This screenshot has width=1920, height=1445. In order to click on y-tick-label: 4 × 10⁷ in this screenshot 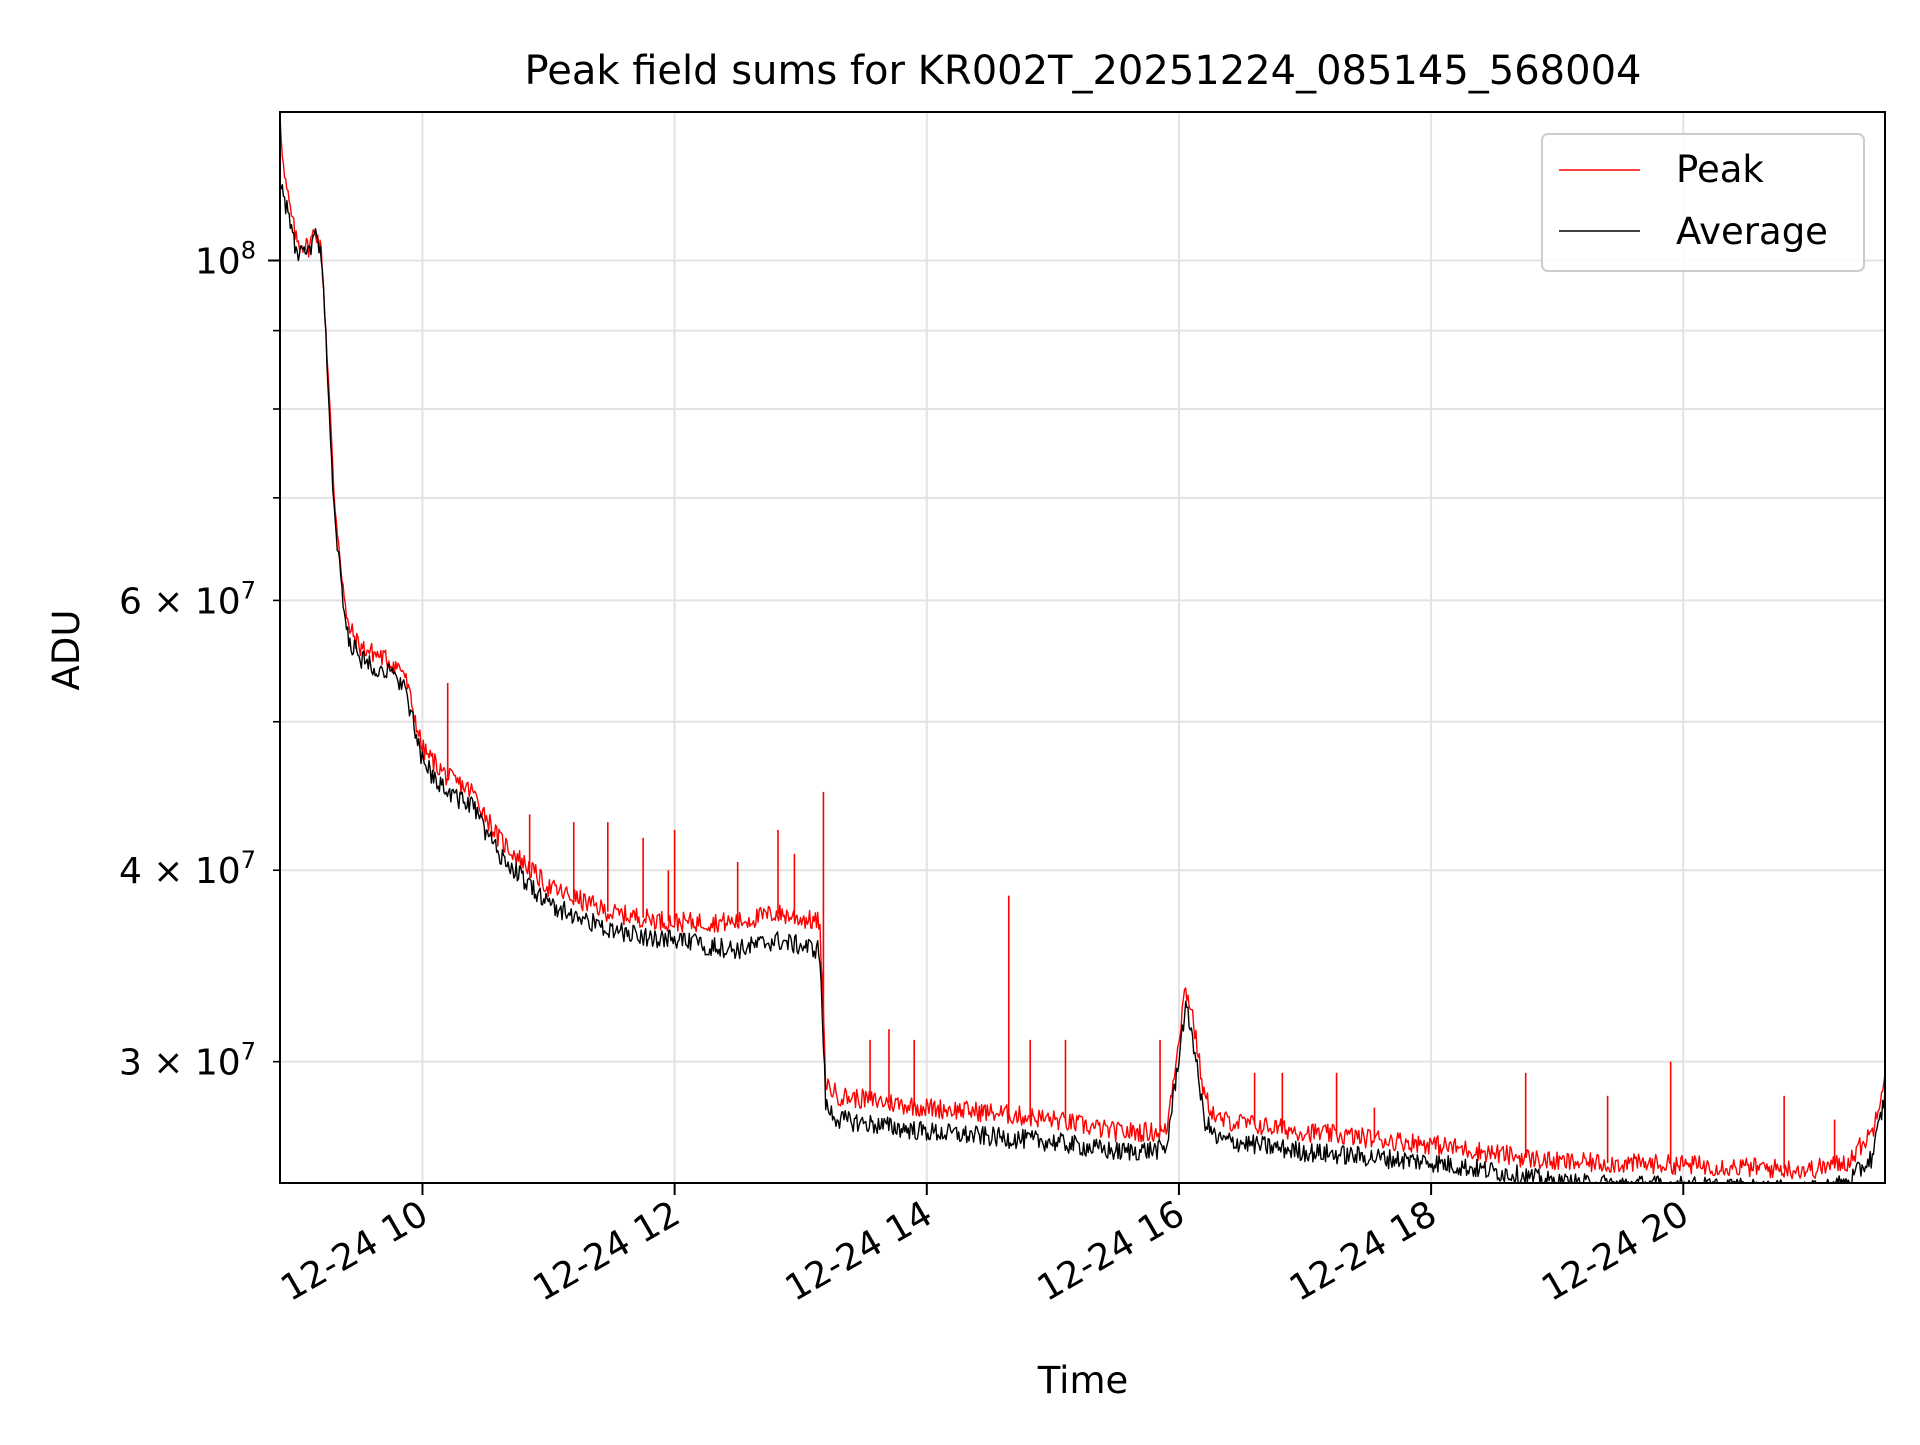, I will do `click(187, 869)`.